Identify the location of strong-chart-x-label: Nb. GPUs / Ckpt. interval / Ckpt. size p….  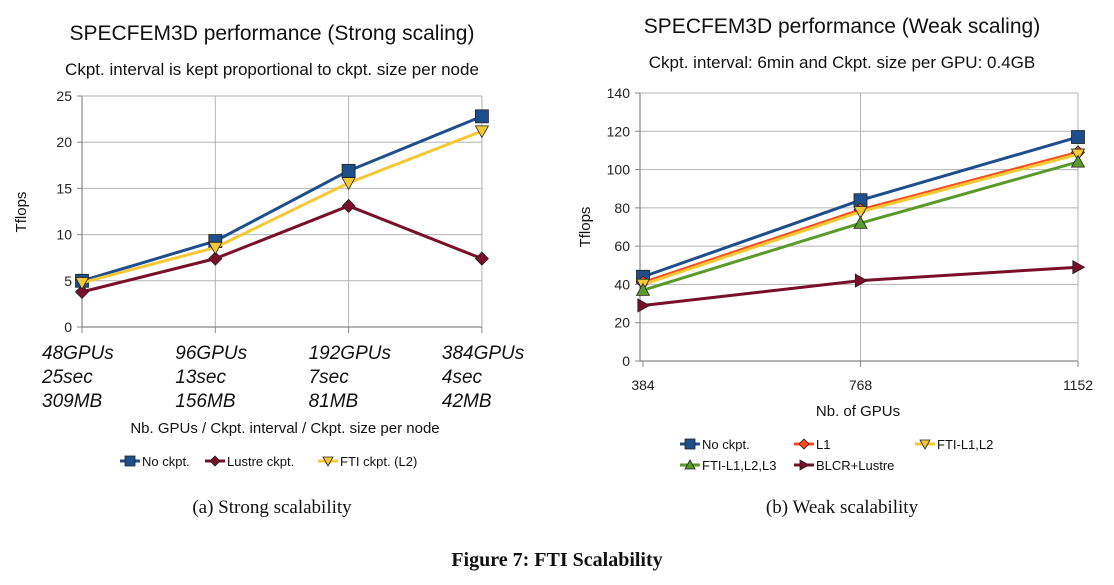
(284, 428).